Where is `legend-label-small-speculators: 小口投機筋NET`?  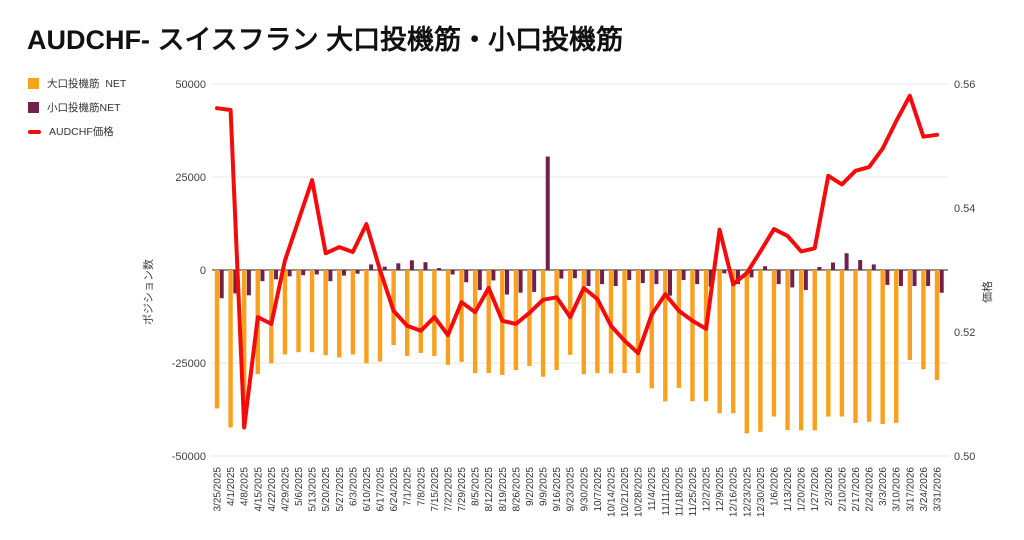
legend-label-small-speculators: 小口投機筋NET is located at coordinates (84, 108).